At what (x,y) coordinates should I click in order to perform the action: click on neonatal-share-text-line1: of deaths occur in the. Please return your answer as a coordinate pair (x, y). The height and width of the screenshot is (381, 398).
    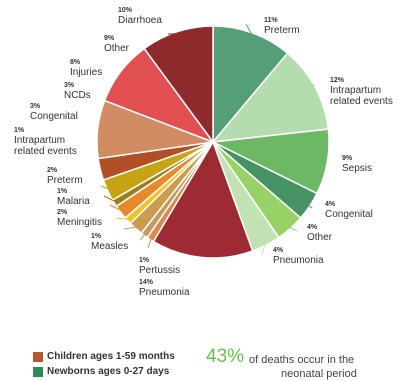
    Looking at the image, I should click on (302, 360).